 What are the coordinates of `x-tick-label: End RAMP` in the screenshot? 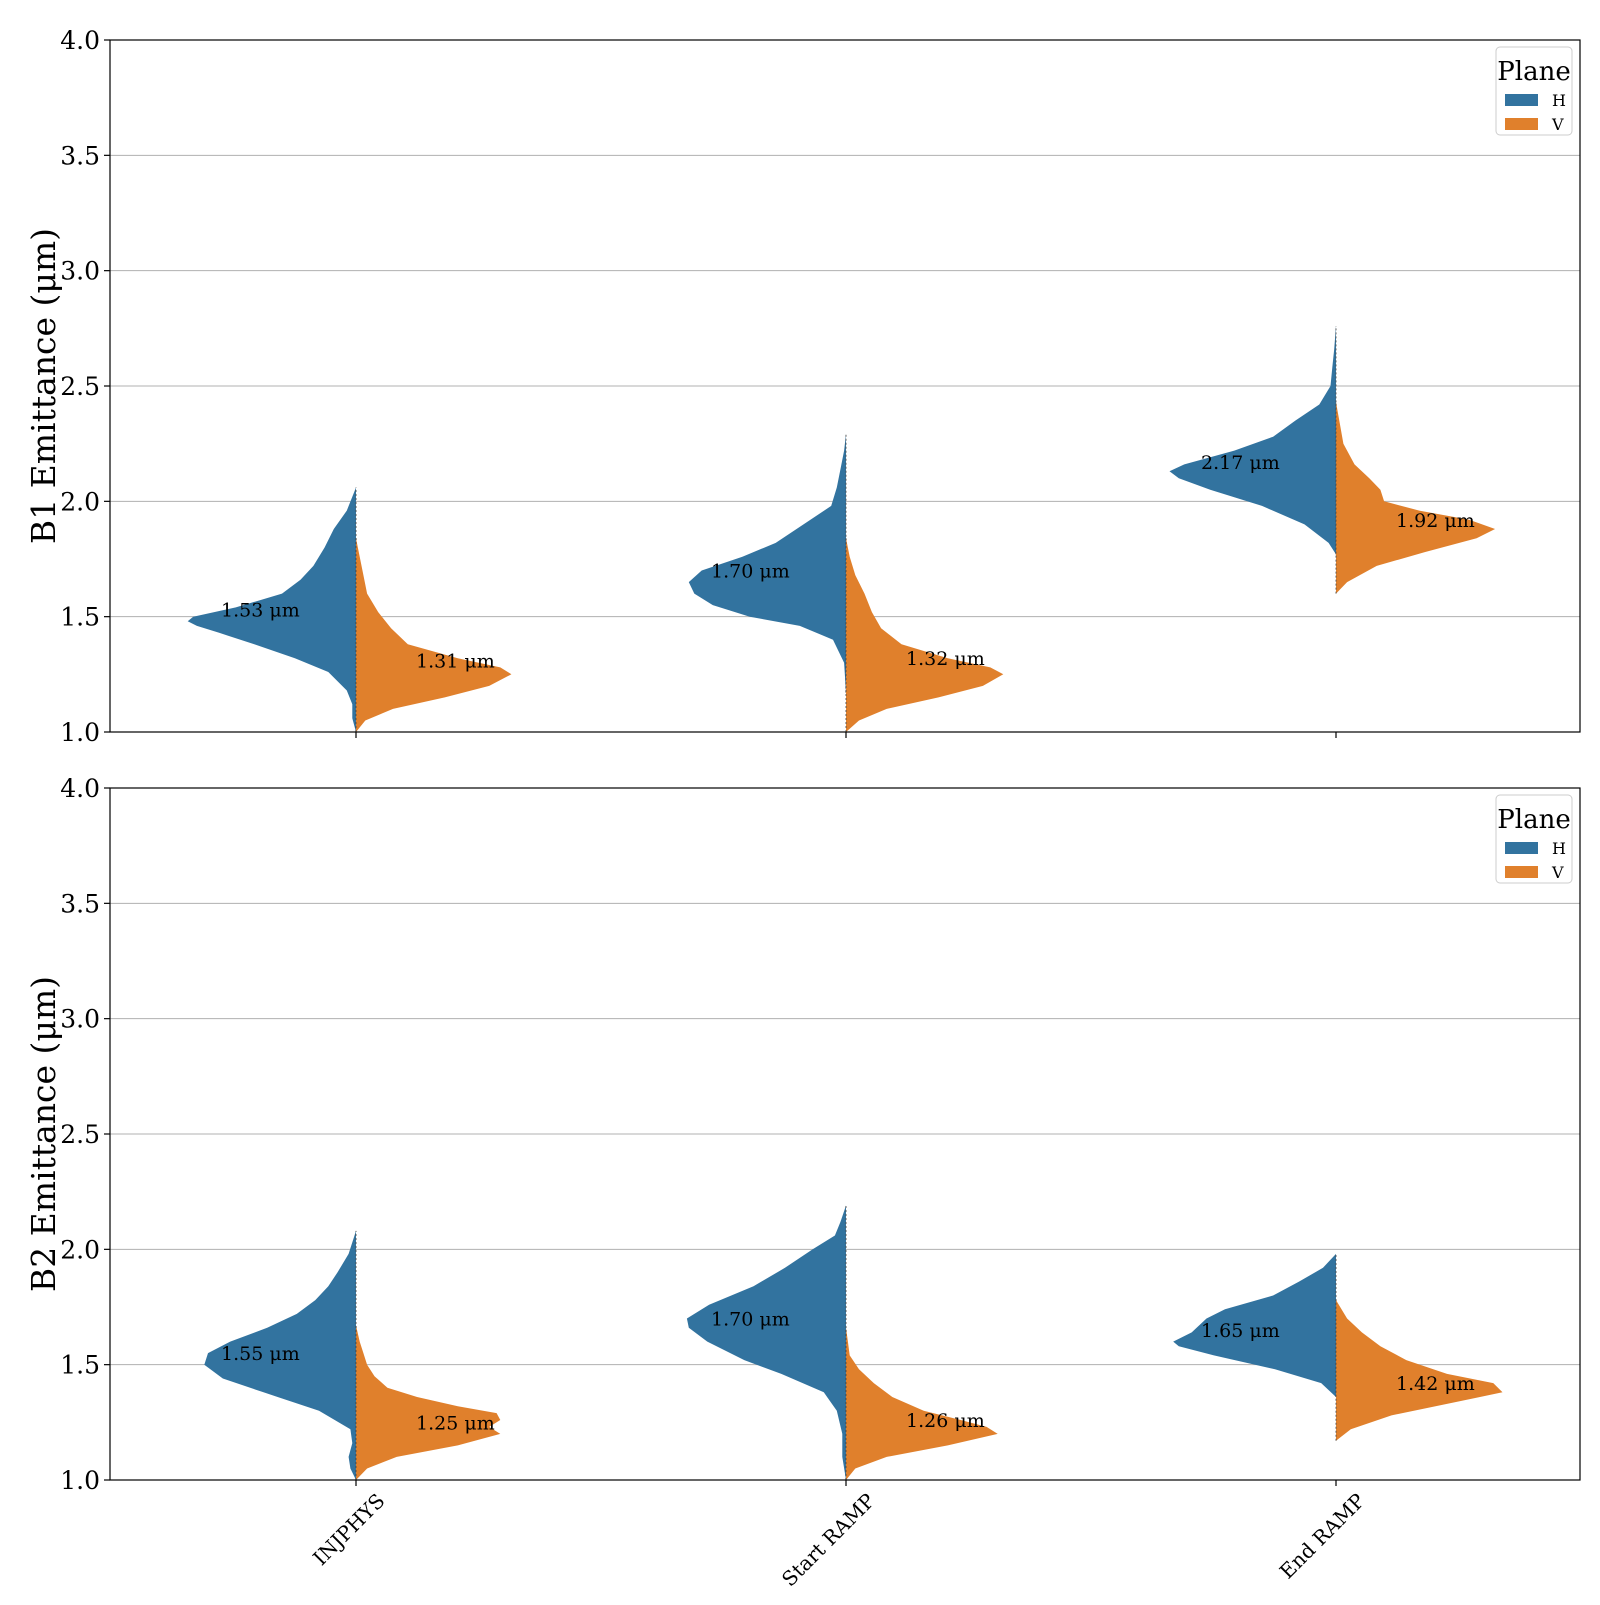 It's located at (1322, 1536).